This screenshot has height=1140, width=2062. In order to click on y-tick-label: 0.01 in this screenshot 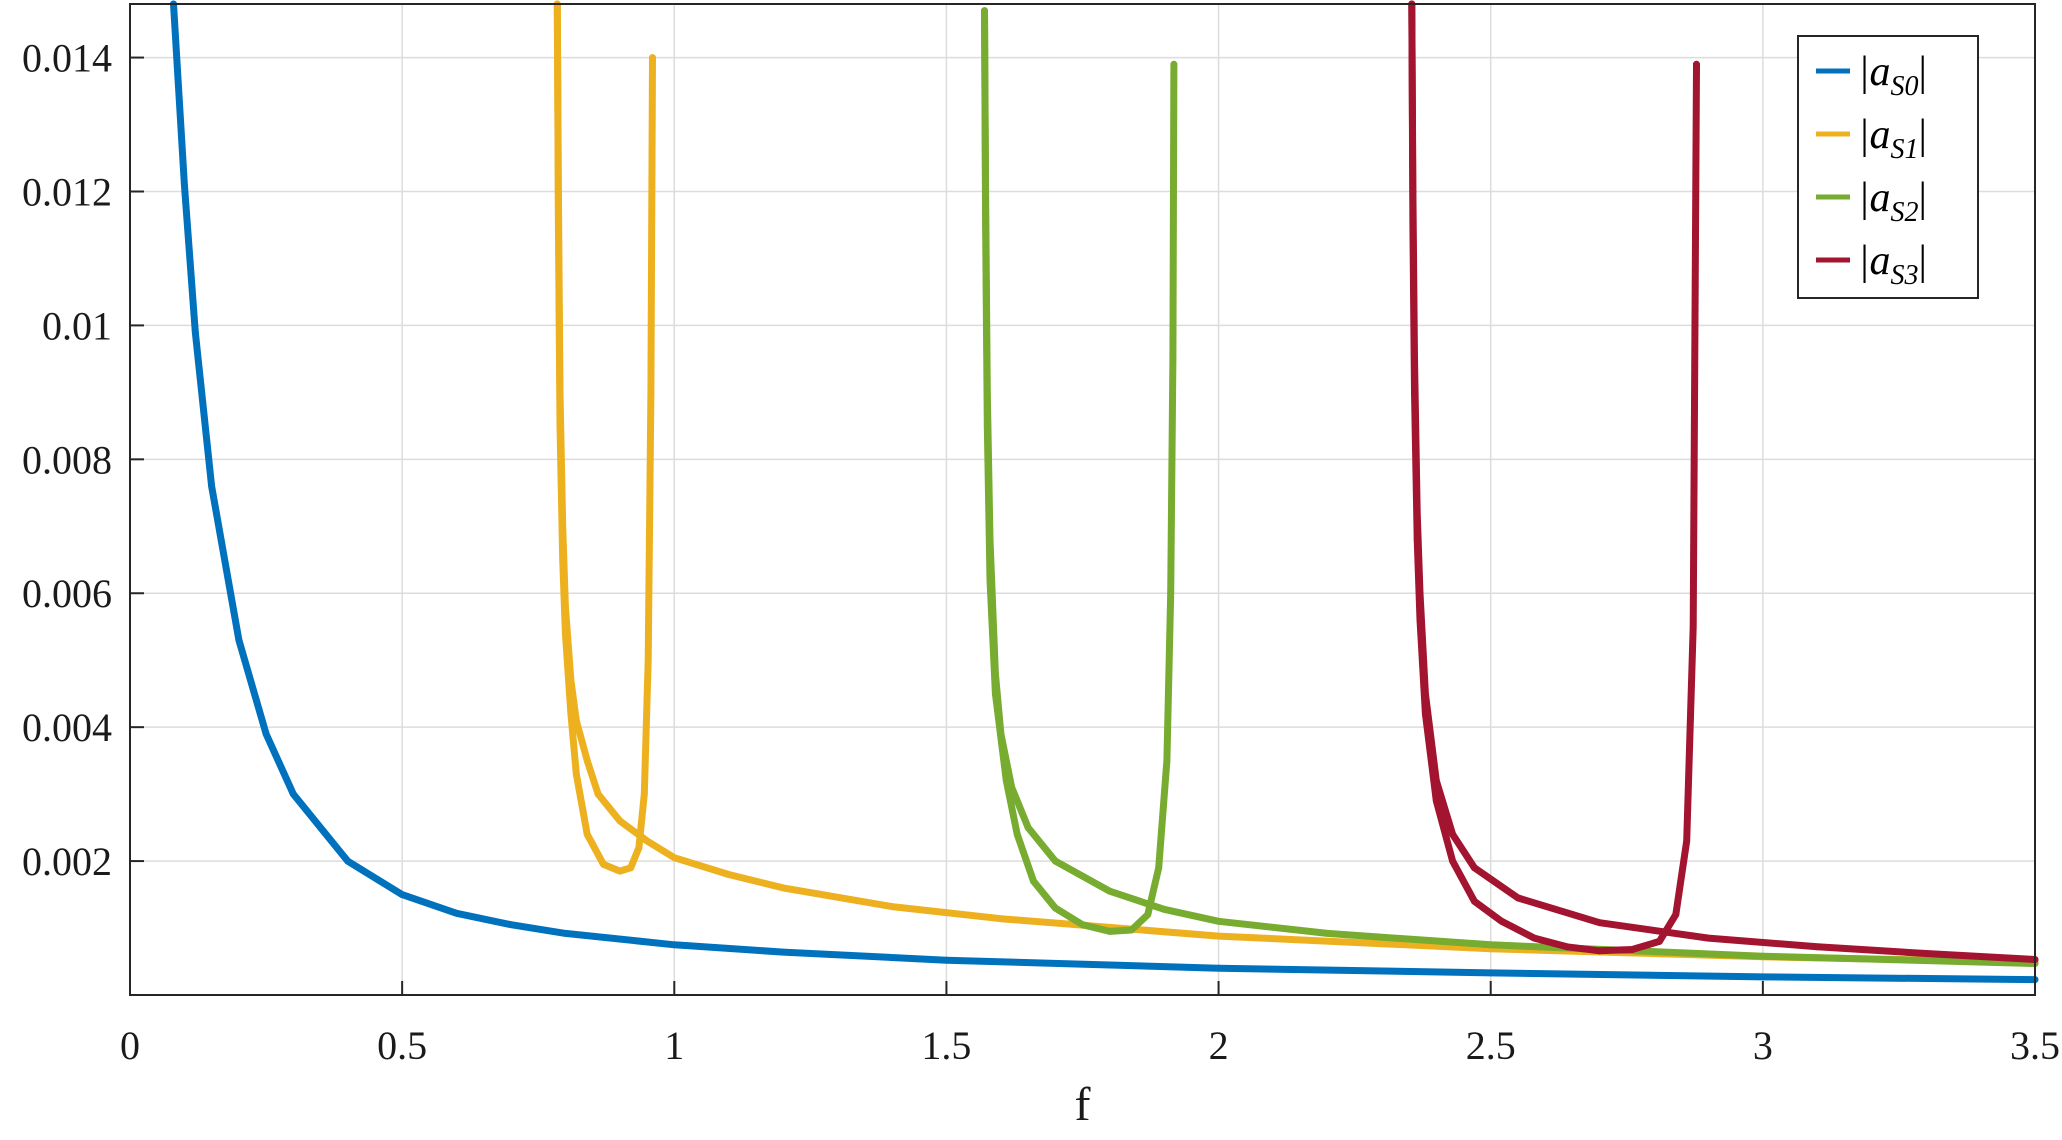, I will do `click(77, 325)`.